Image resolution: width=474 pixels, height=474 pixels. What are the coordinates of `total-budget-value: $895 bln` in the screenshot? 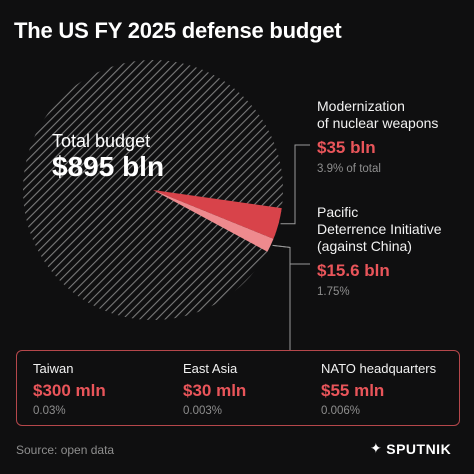 It's located at (108, 166).